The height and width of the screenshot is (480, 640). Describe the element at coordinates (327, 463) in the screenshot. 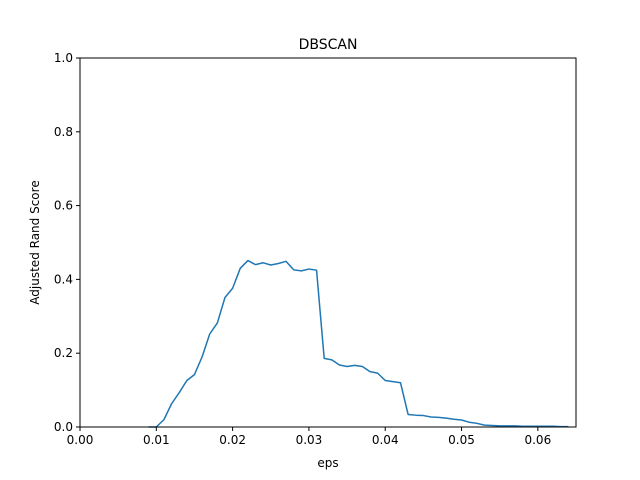

I see `x-axis-label: eps` at that location.